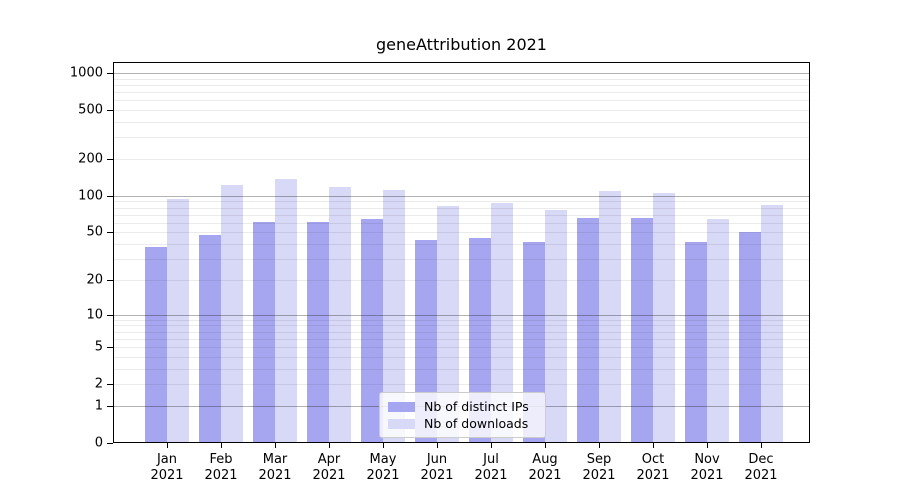 Image resolution: width=900 pixels, height=500 pixels. What do you see at coordinates (221, 459) in the screenshot?
I see `x-tick-month: Feb` at bounding box center [221, 459].